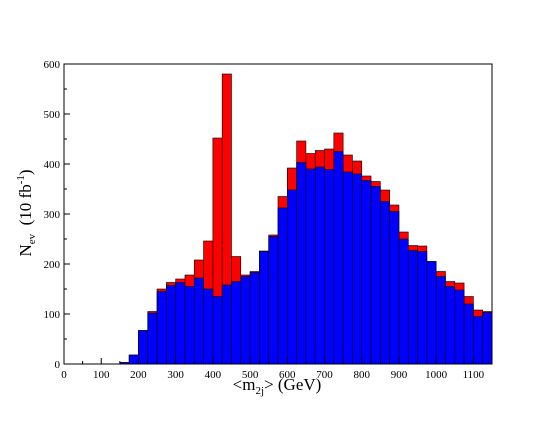 The image size is (554, 428). Describe the element at coordinates (101, 375) in the screenshot. I see `x-tick-label: 100` at that location.